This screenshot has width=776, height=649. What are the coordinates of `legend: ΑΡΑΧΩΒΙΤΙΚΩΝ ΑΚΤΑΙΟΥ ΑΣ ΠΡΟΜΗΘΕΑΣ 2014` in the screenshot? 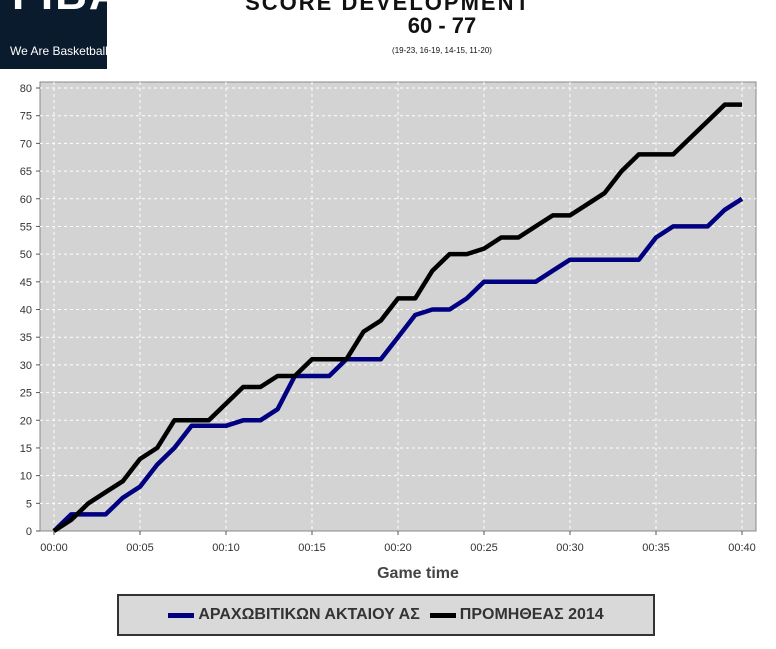 It's located at (386, 615).